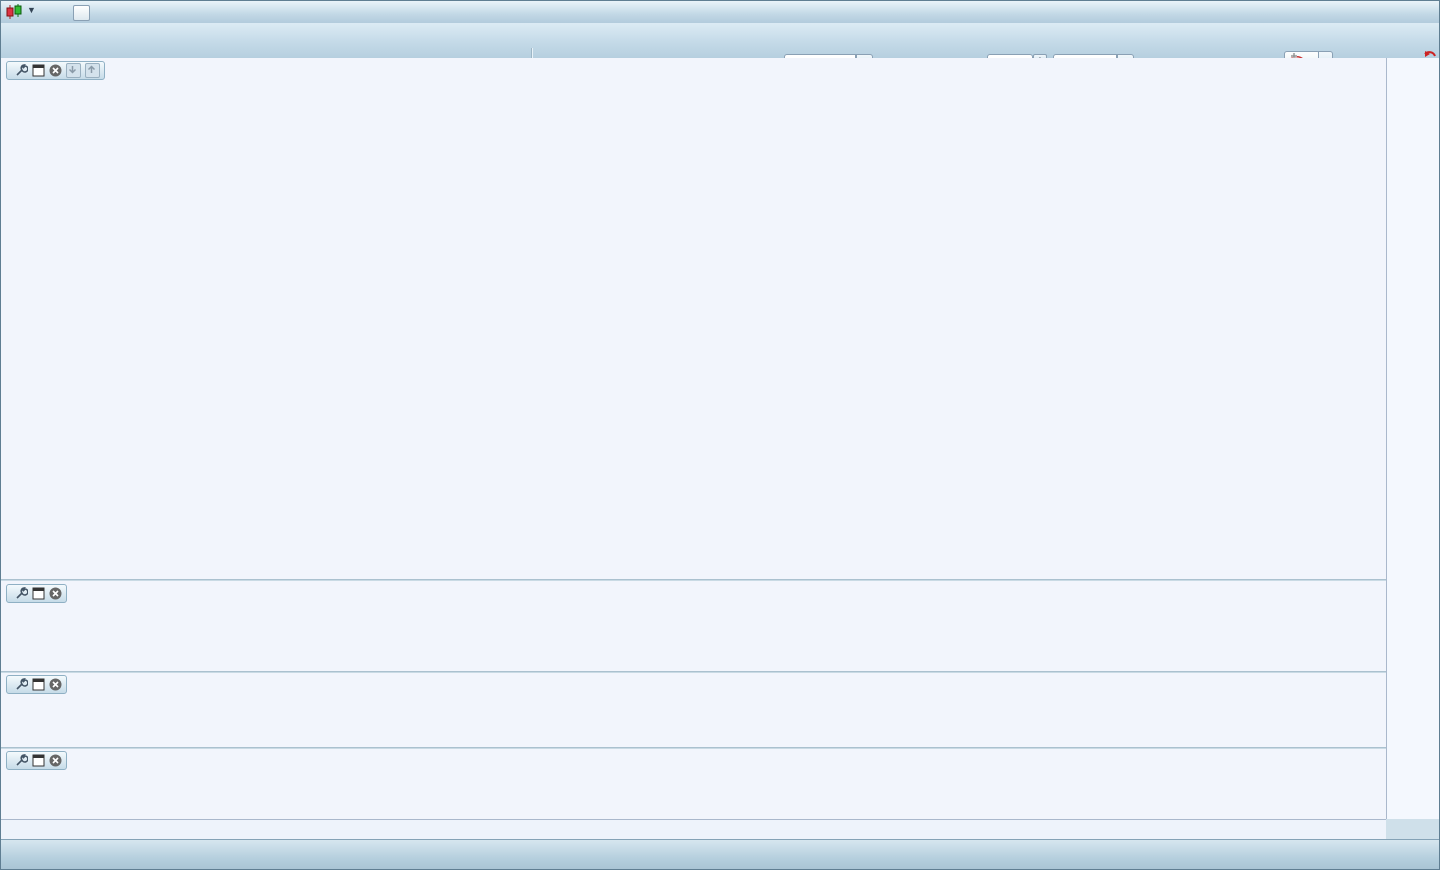  I want to click on volume-panel-header, so click(36, 593).